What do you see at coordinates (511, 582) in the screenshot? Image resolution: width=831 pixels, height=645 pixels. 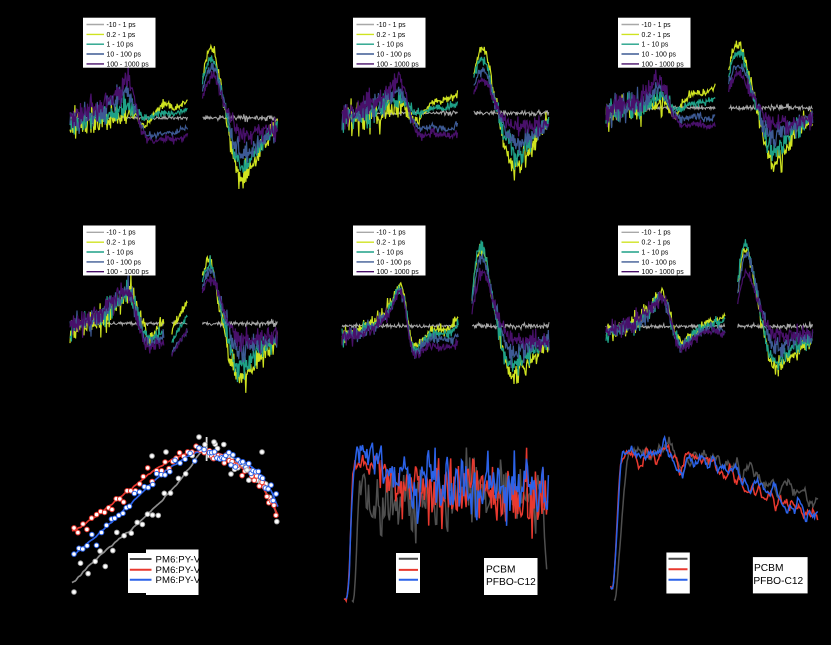 I see `svg-text: PFBO-C12` at bounding box center [511, 582].